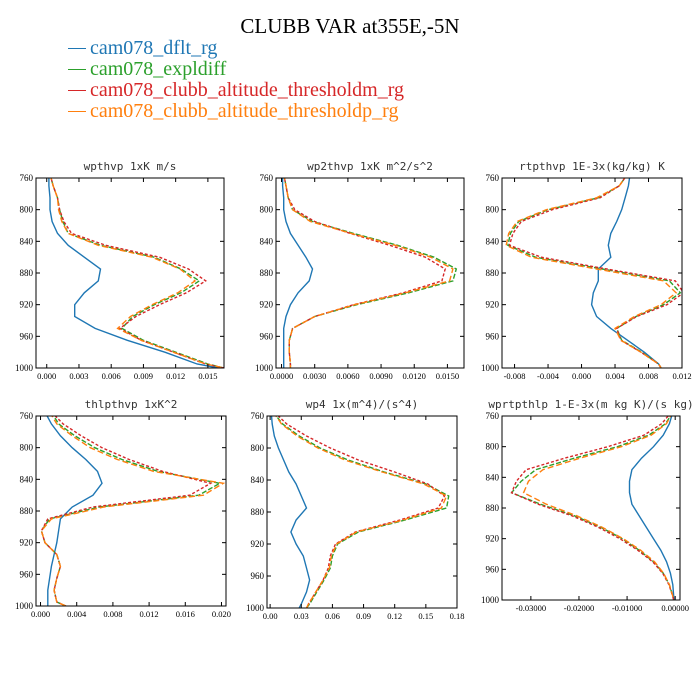 This screenshot has height=700, width=700. Describe the element at coordinates (590, 404) in the screenshot. I see `panel-title: wprtpthlp 1-E-3x(m kg K)/(s kg)` at that location.